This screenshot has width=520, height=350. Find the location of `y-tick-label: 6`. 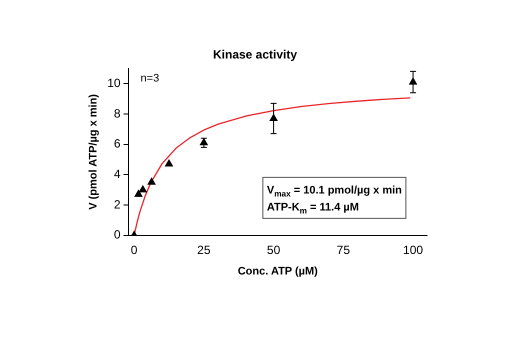

y-tick-label: 6 is located at coordinates (117, 143).